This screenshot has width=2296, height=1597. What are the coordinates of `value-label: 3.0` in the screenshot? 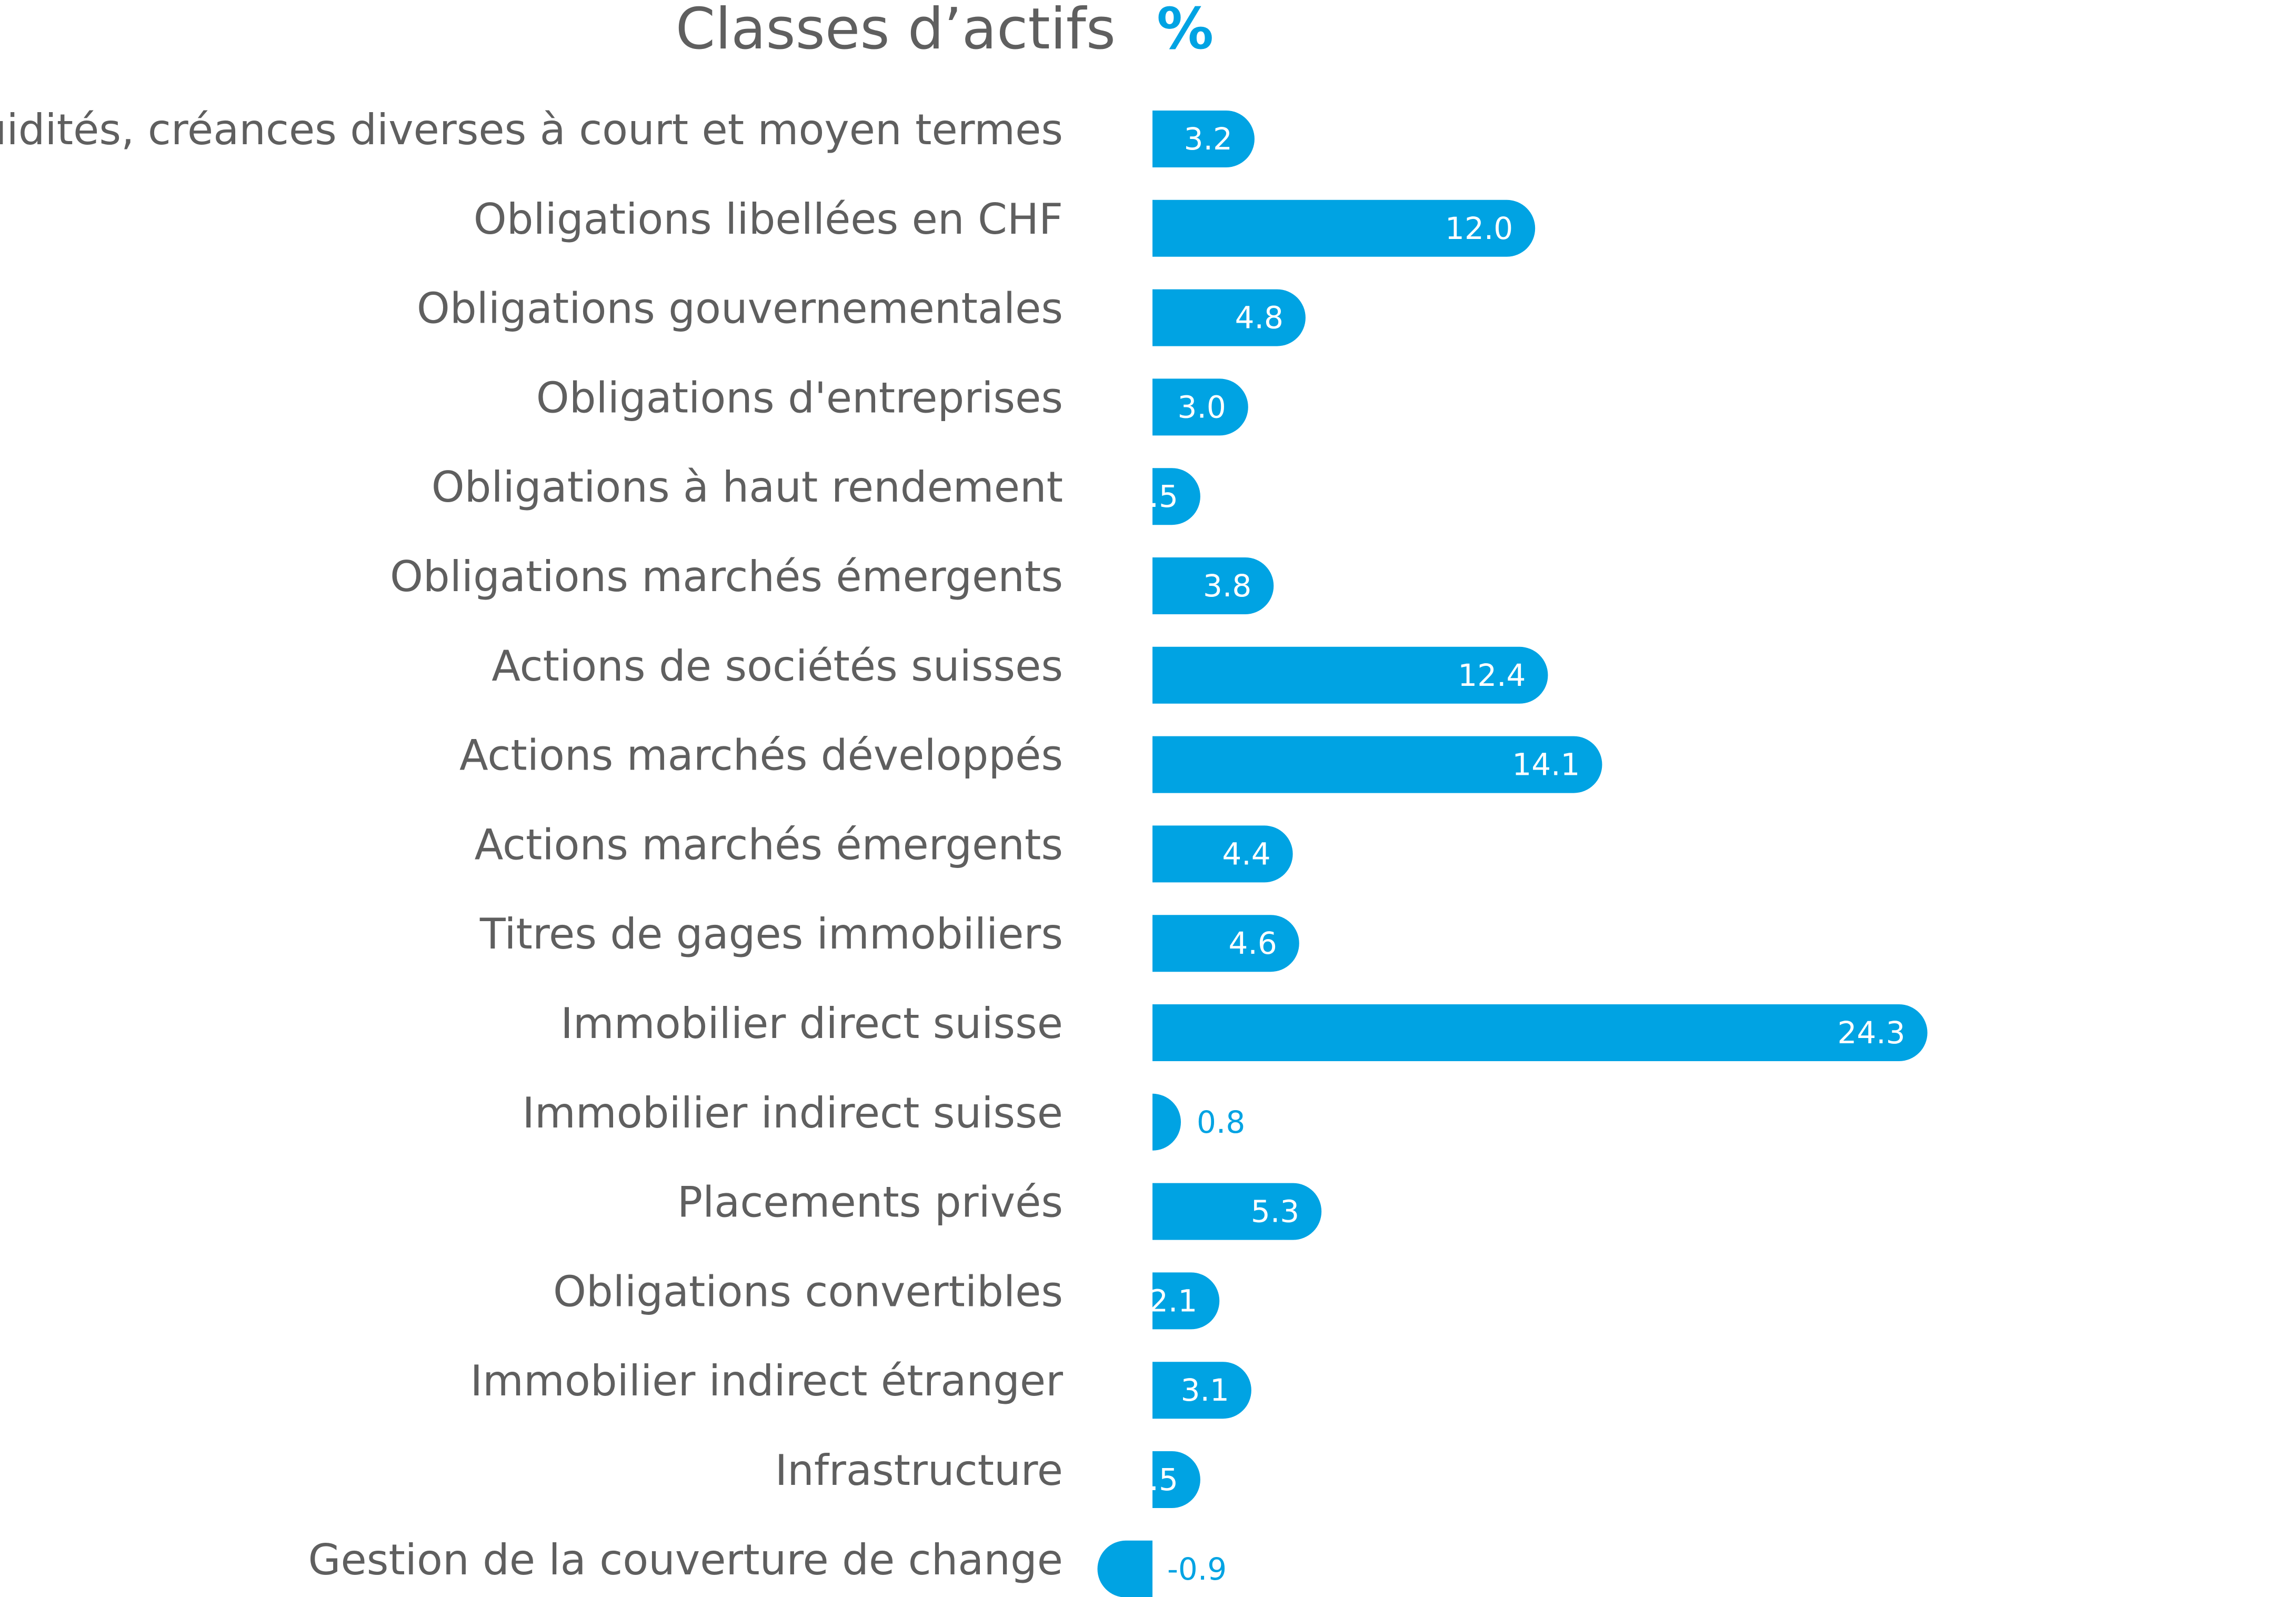 It's located at (1202, 407).